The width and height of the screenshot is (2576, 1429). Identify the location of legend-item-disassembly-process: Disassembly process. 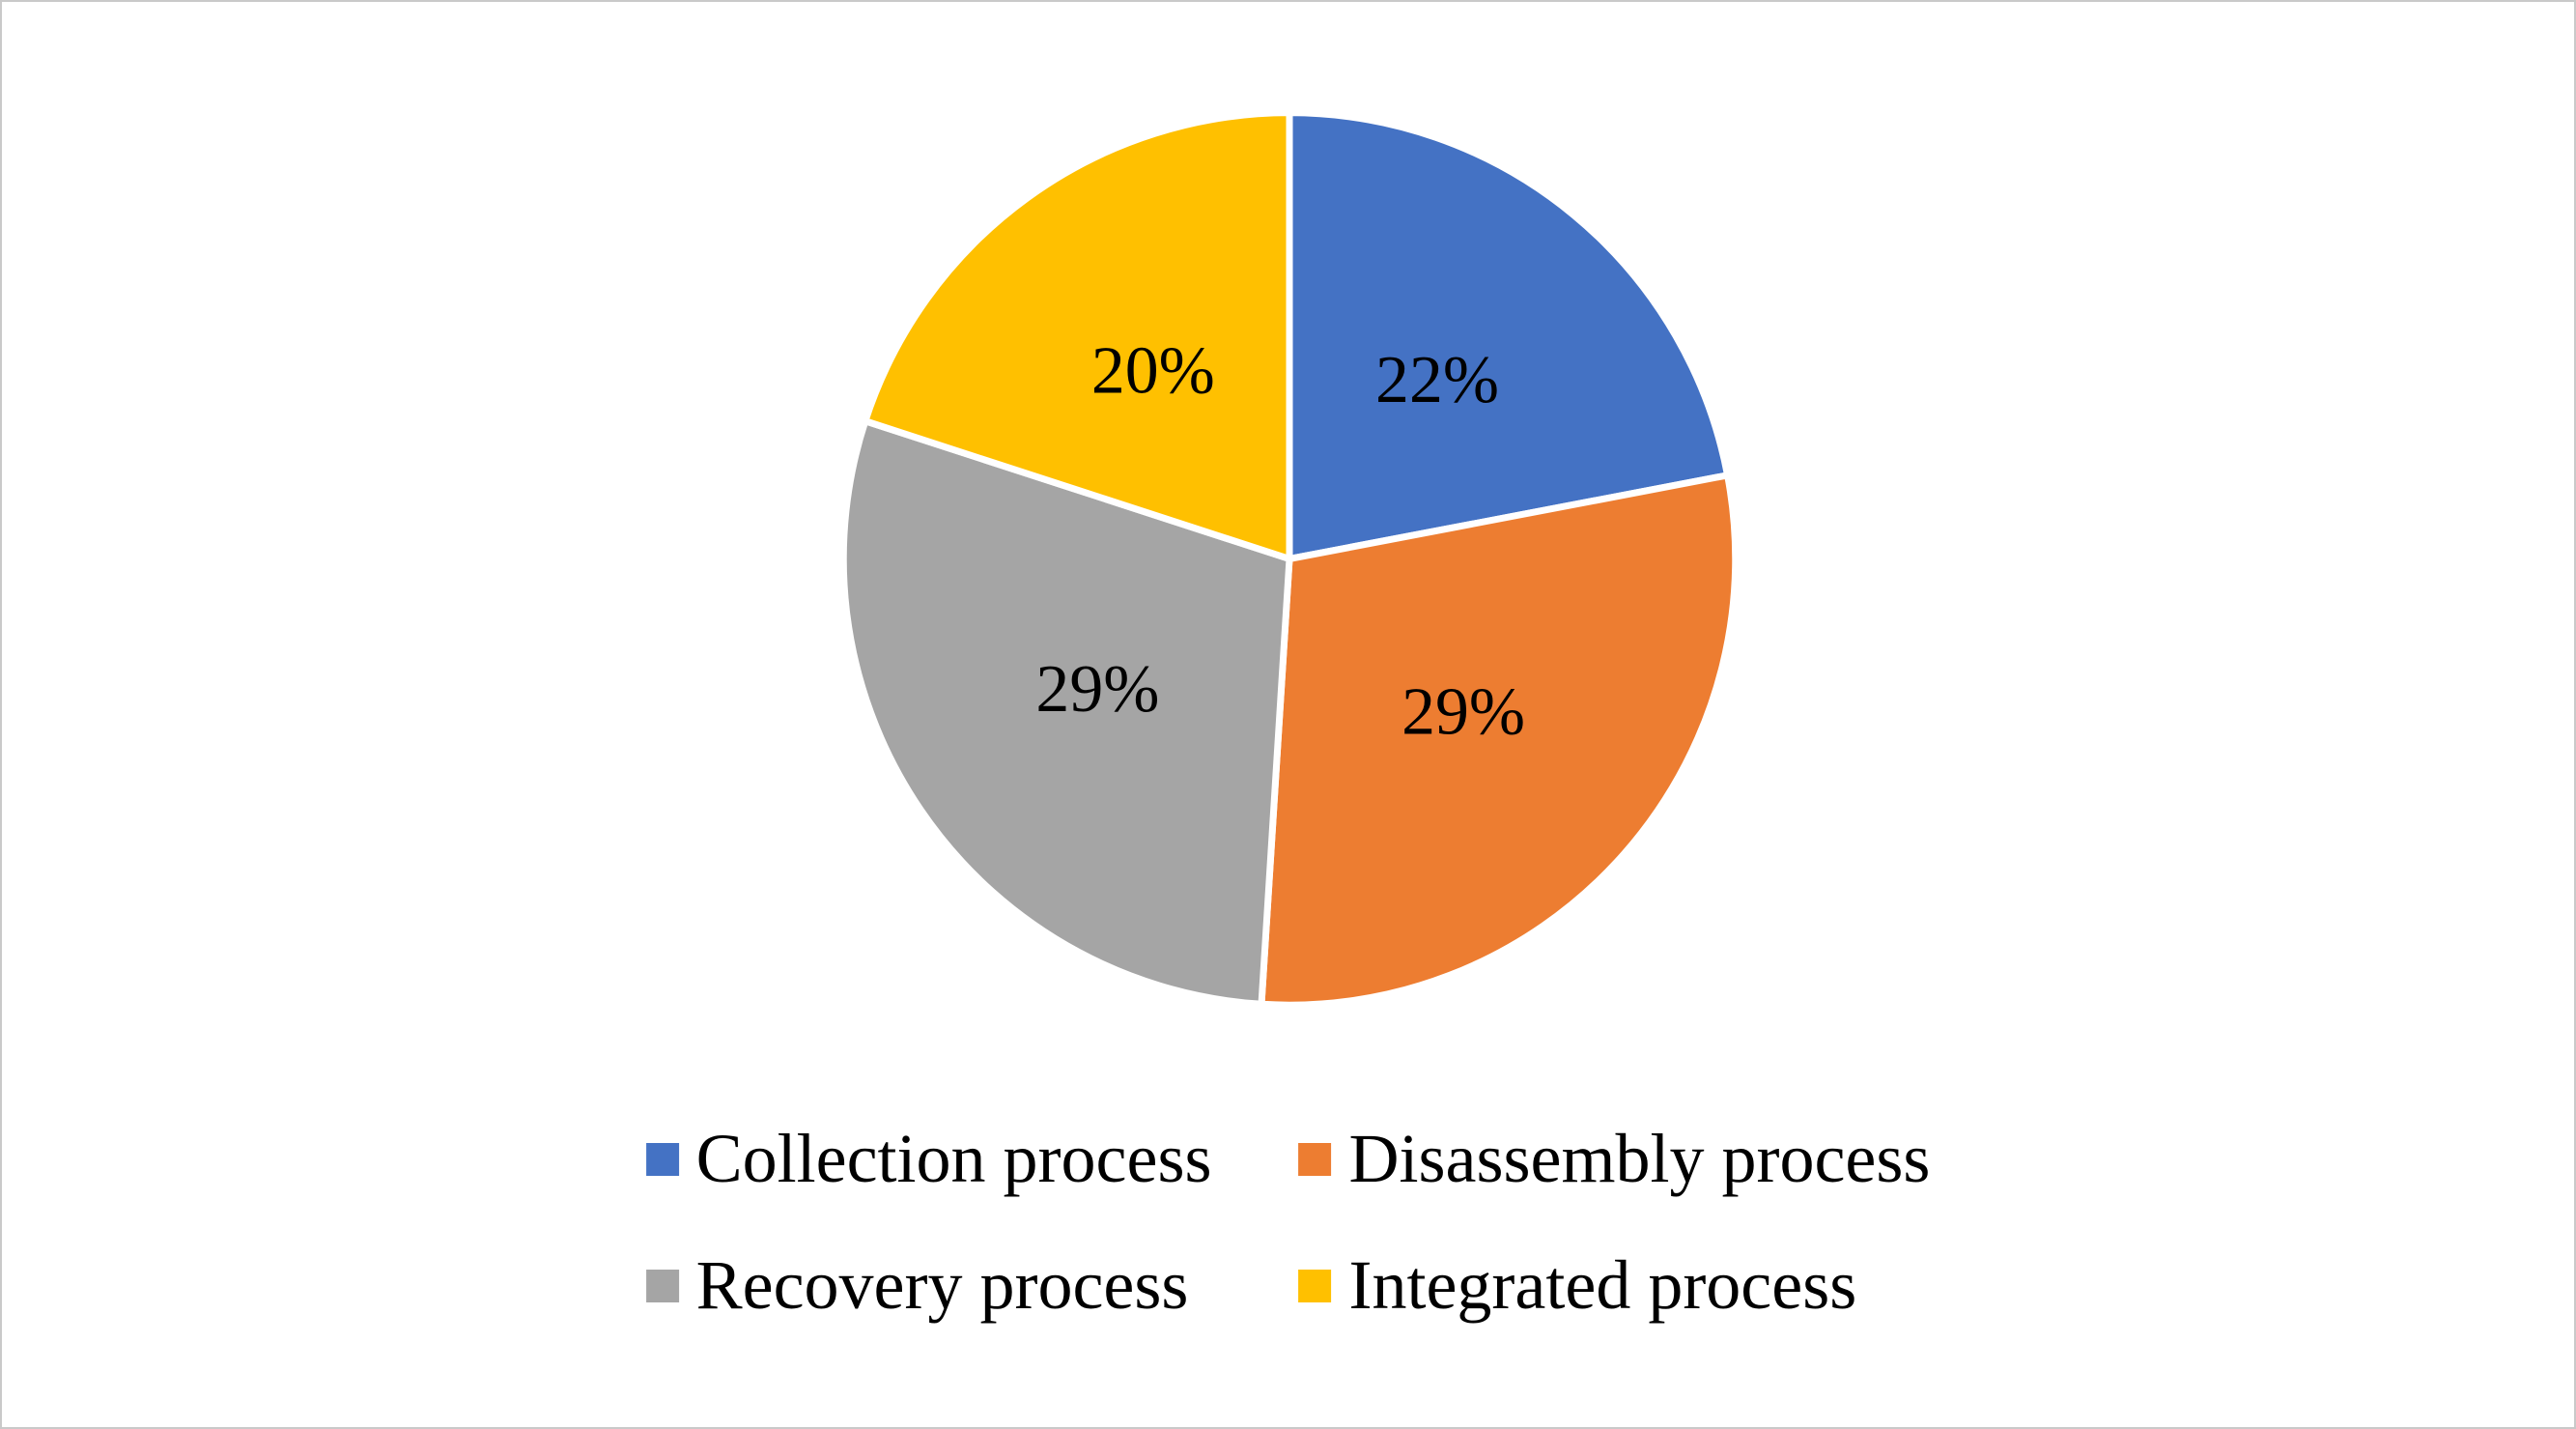
(1614, 1158).